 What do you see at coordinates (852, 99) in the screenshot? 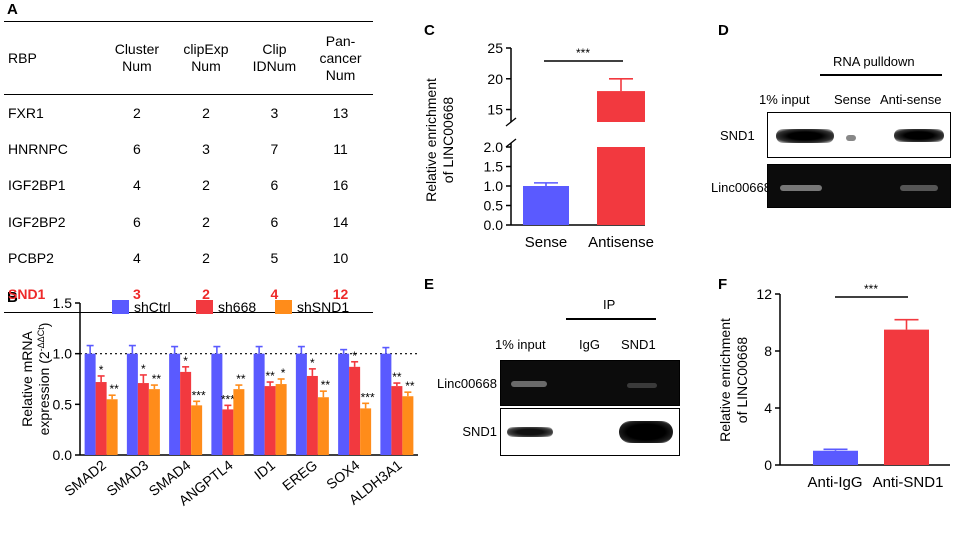
I see `blot-d-lane-sense: Sense` at bounding box center [852, 99].